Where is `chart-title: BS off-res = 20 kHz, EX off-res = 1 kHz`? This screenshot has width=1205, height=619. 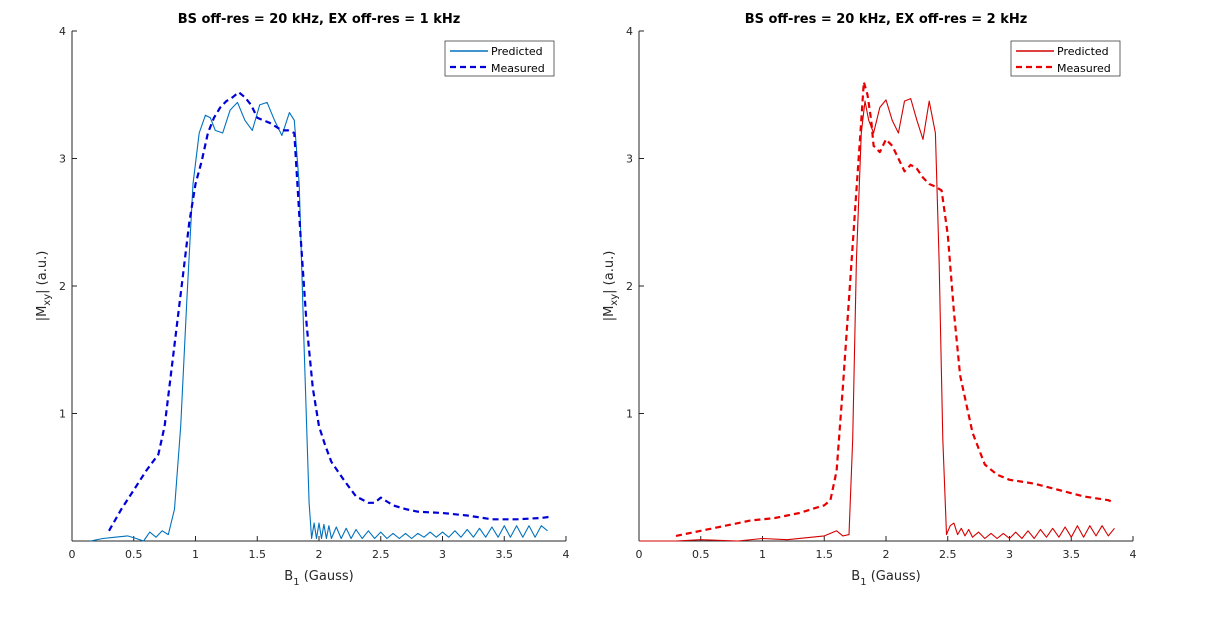 chart-title: BS off-res = 20 kHz, EX off-res = 1 kHz is located at coordinates (319, 19).